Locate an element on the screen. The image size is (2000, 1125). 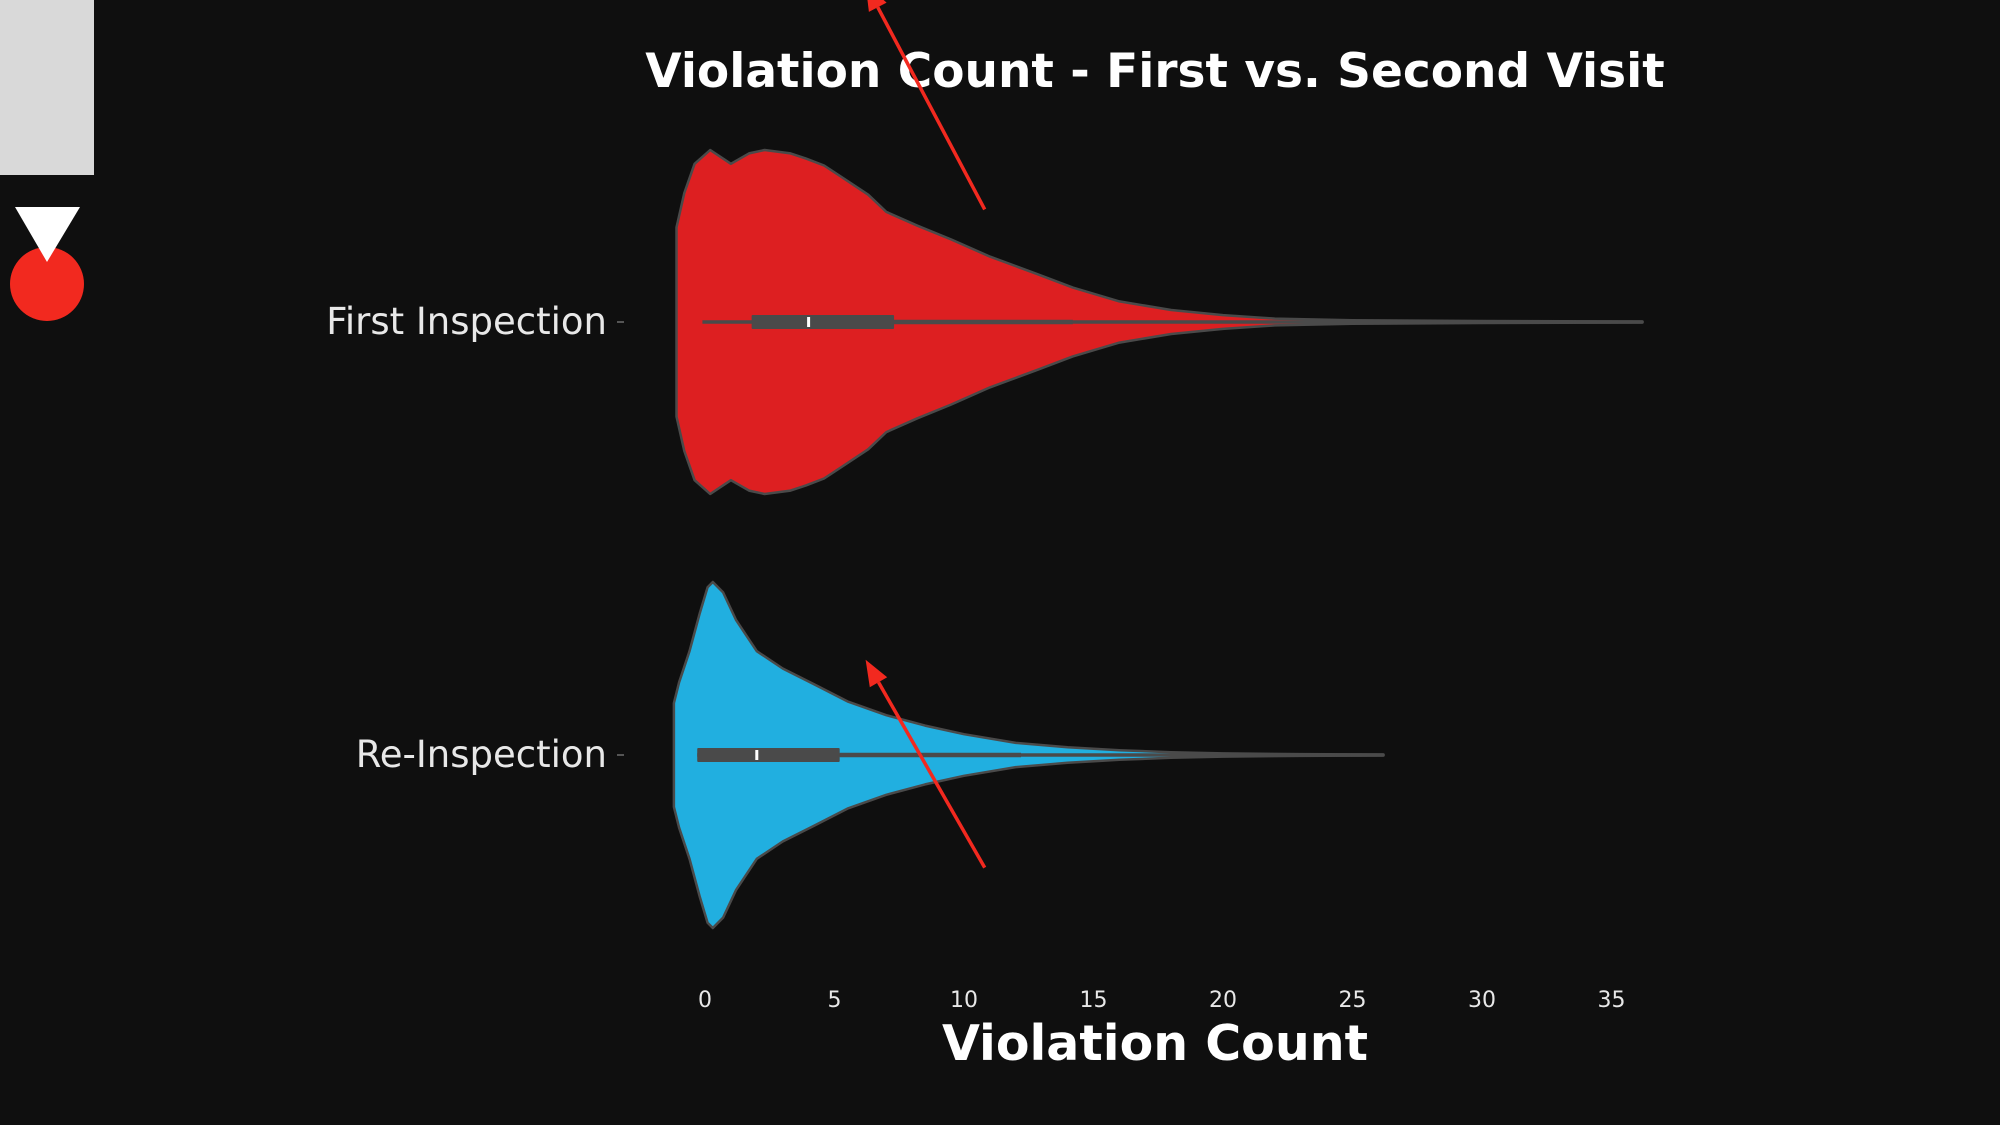
marker-circle is located at coordinates (47, 284).